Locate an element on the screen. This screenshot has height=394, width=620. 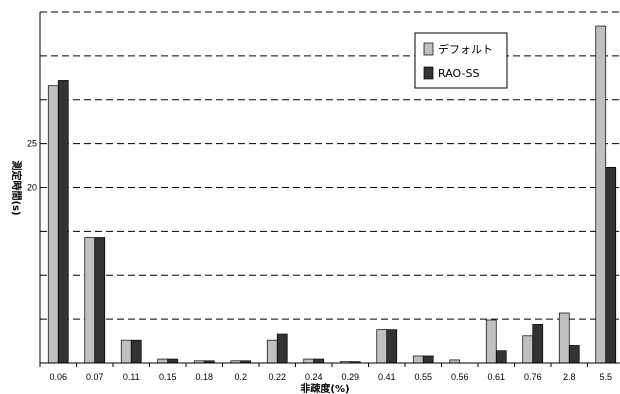
x-tick-label: 0.76 is located at coordinates (533, 377).